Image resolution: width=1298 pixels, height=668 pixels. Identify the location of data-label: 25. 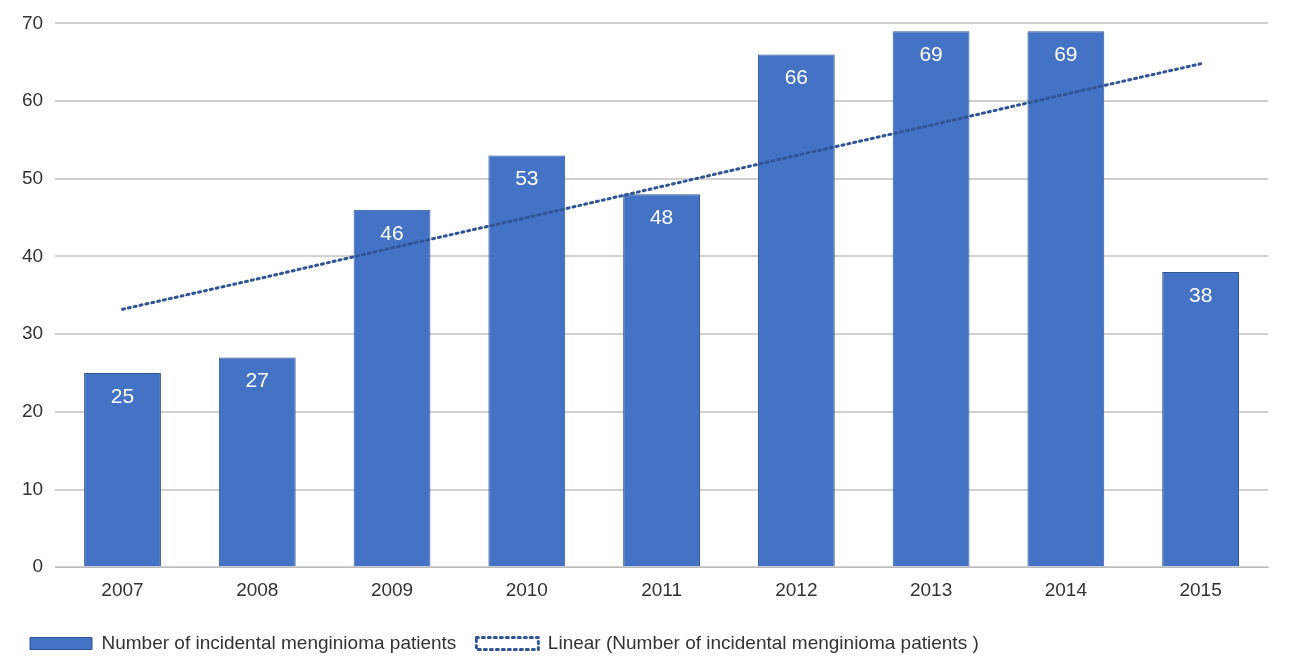
(122, 395).